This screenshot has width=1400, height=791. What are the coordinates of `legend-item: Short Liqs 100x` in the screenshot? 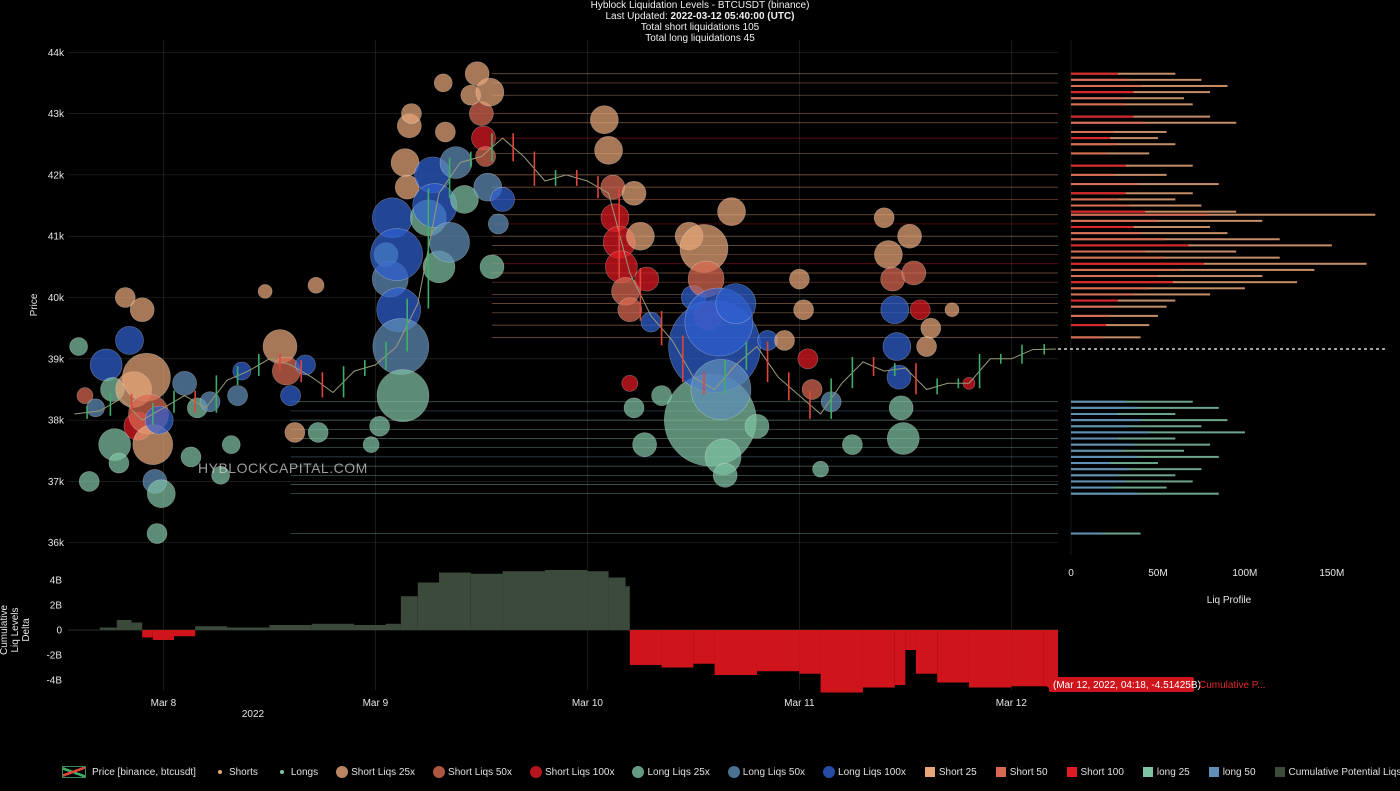 It's located at (570, 772).